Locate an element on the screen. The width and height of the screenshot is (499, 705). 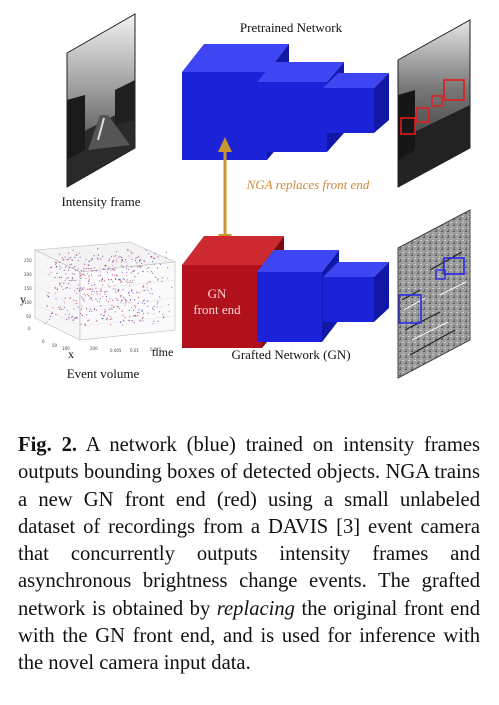
pretrained-network-label: Pretrained Network is located at coordinates (291, 27).